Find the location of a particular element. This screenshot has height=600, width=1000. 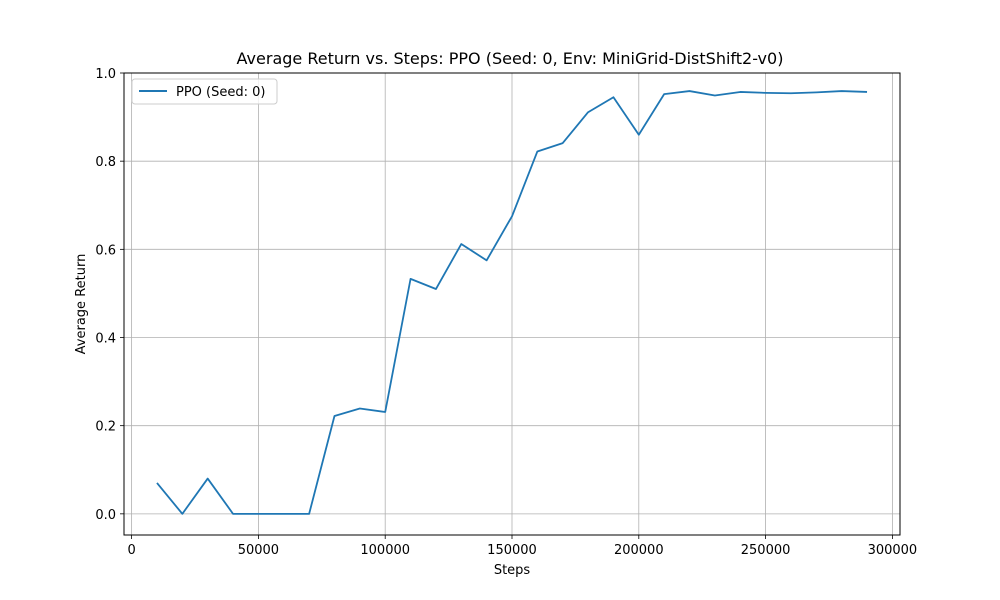

x-axis-label: Steps is located at coordinates (512, 570).